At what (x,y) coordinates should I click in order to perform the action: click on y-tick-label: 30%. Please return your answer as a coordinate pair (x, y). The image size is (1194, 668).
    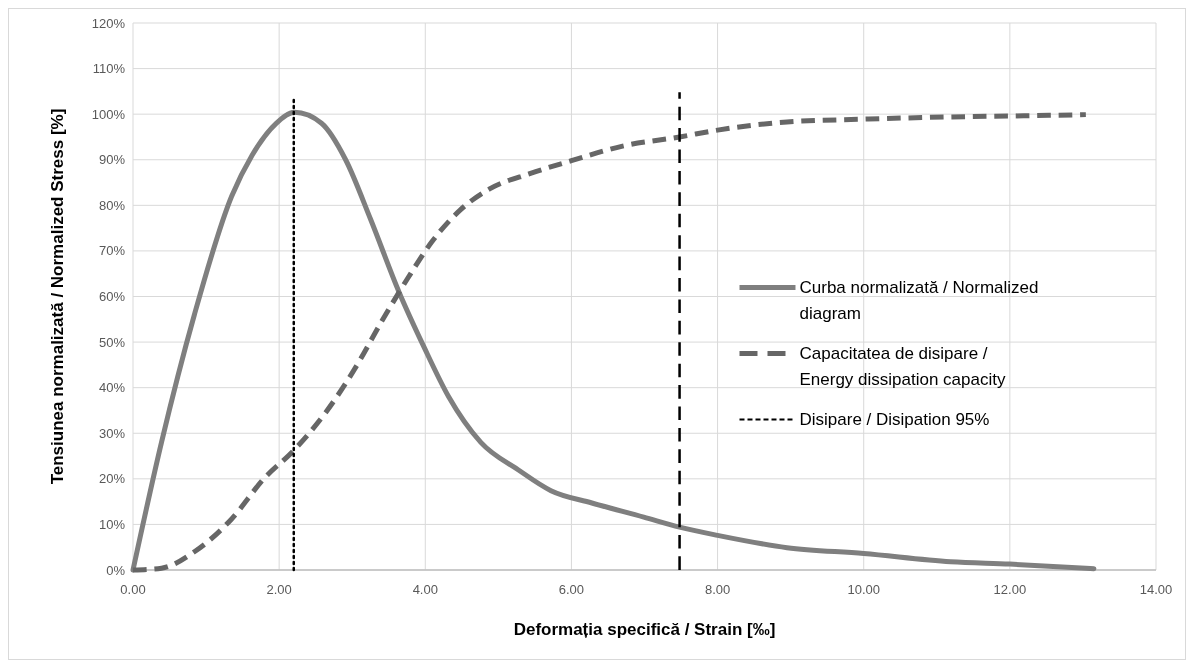
    Looking at the image, I should click on (112, 433).